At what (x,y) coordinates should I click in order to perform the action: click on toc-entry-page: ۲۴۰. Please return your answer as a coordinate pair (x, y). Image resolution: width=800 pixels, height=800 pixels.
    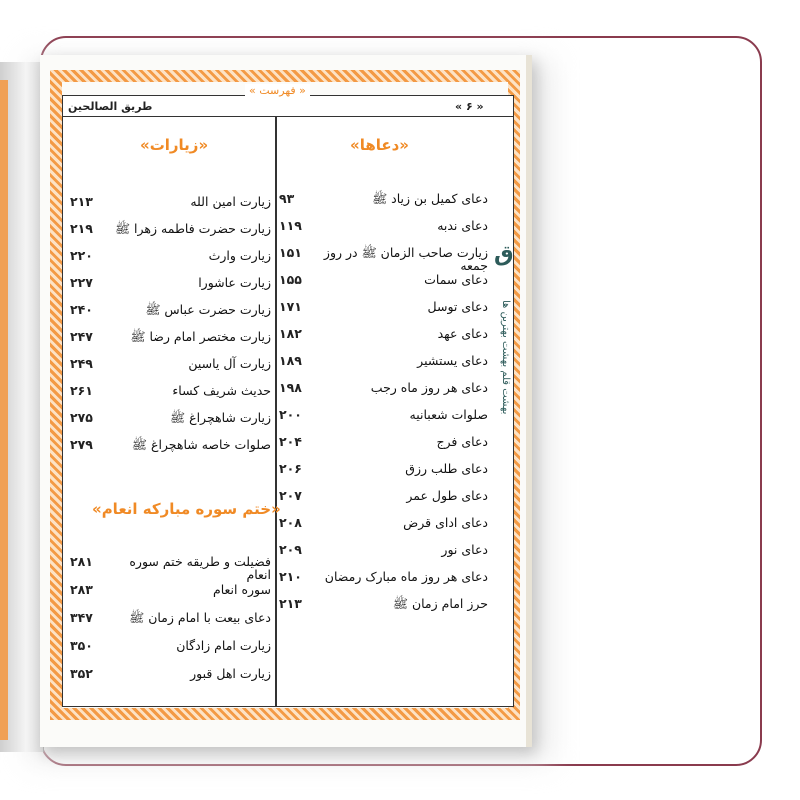
    Looking at the image, I should click on (81, 309).